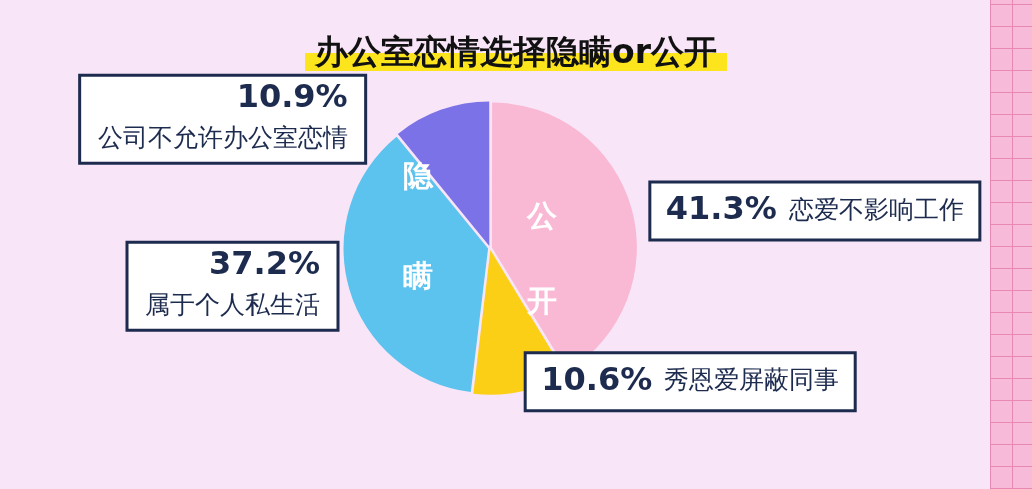  Describe the element at coordinates (875, 209) in the screenshot. I see `slice-label: 恋爱不影响工作` at that location.